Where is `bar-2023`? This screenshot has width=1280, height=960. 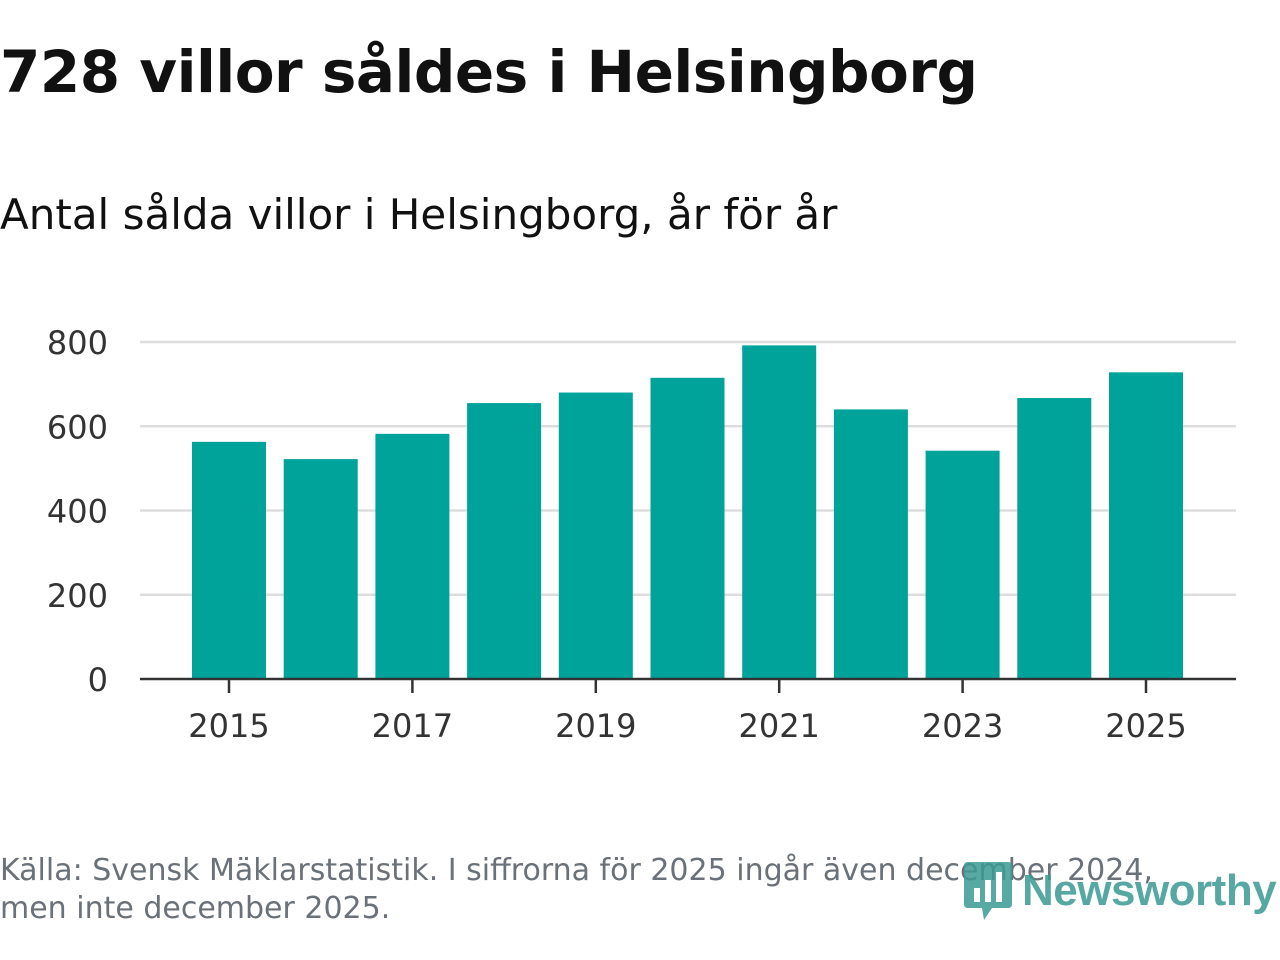 bar-2023 is located at coordinates (962, 564).